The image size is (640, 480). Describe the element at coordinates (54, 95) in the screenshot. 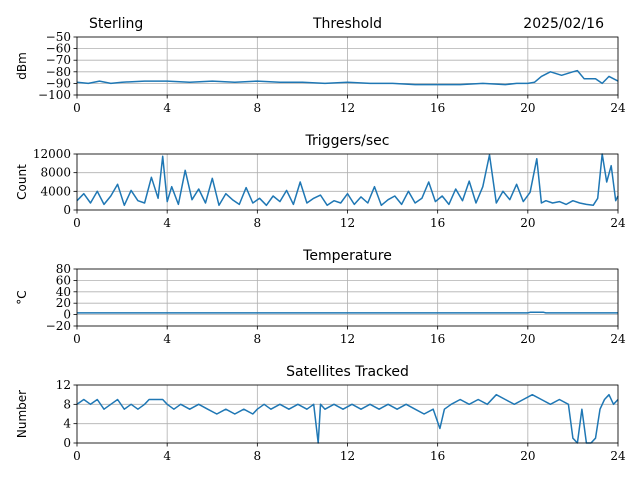

I see `threshold-ytick-label: −100` at that location.